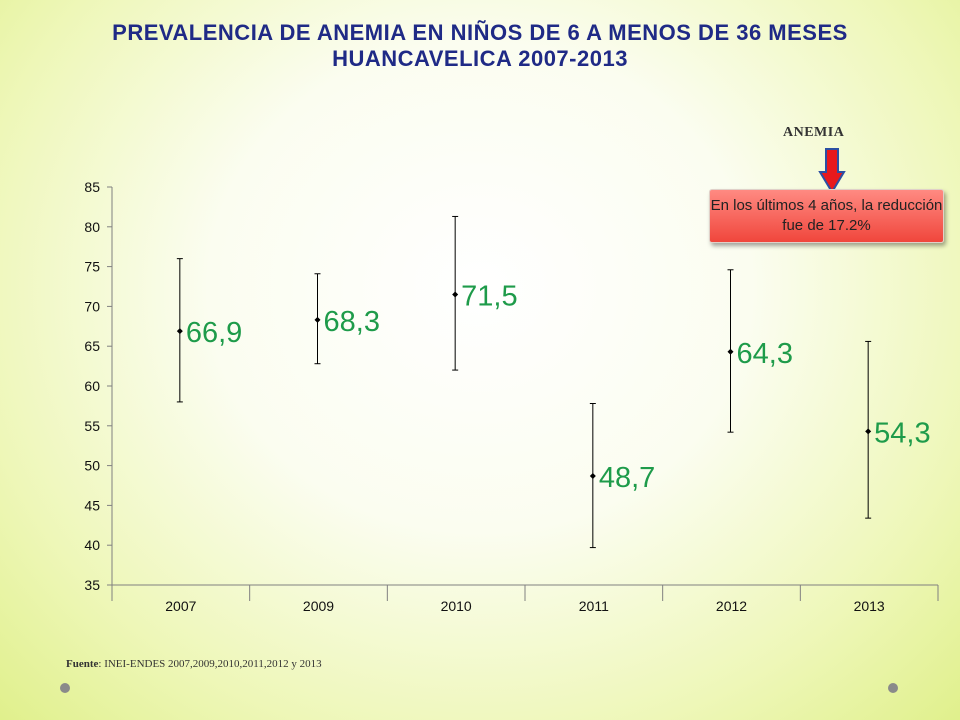 Image resolution: width=960 pixels, height=720 pixels. Describe the element at coordinates (92, 426) in the screenshot. I see `y-tick-label-55: 55` at that location.